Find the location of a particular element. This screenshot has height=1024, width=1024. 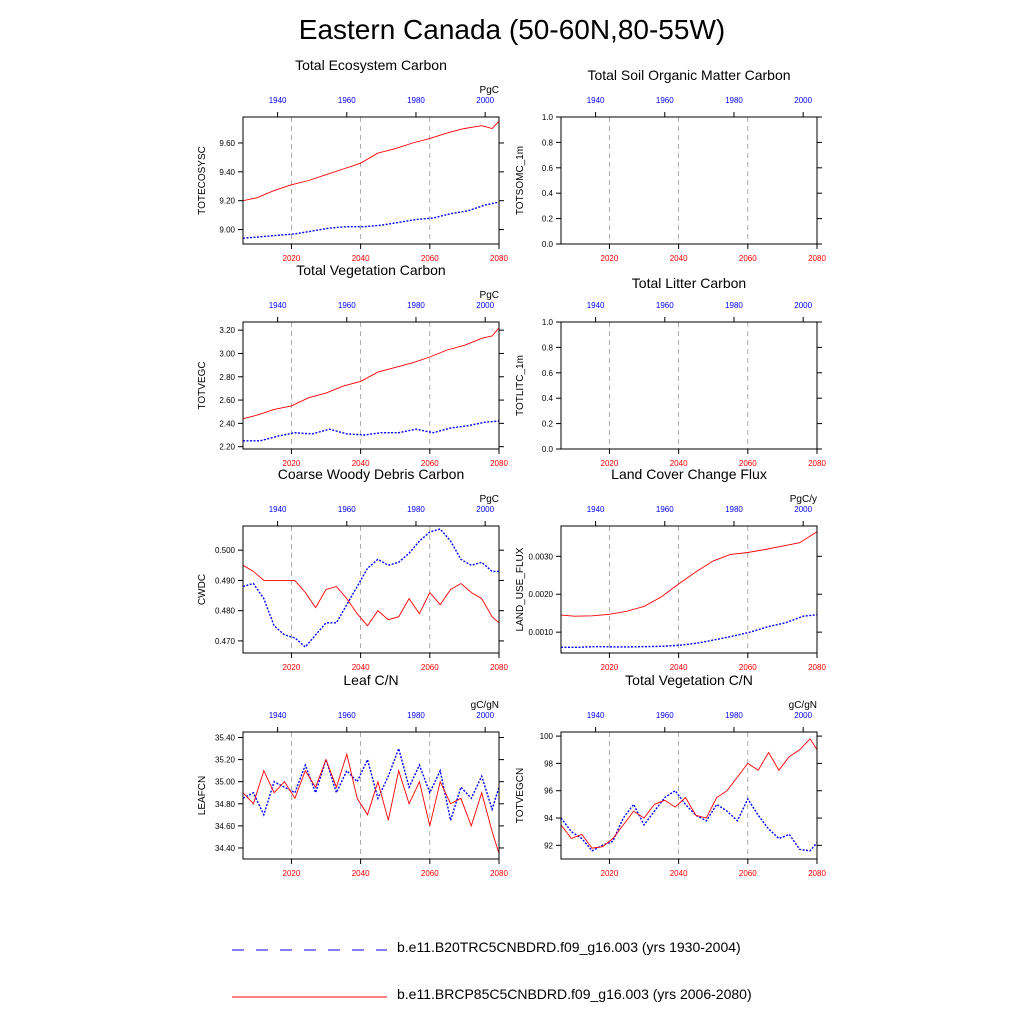

y-tick-label: 34.40 is located at coordinates (225, 848).